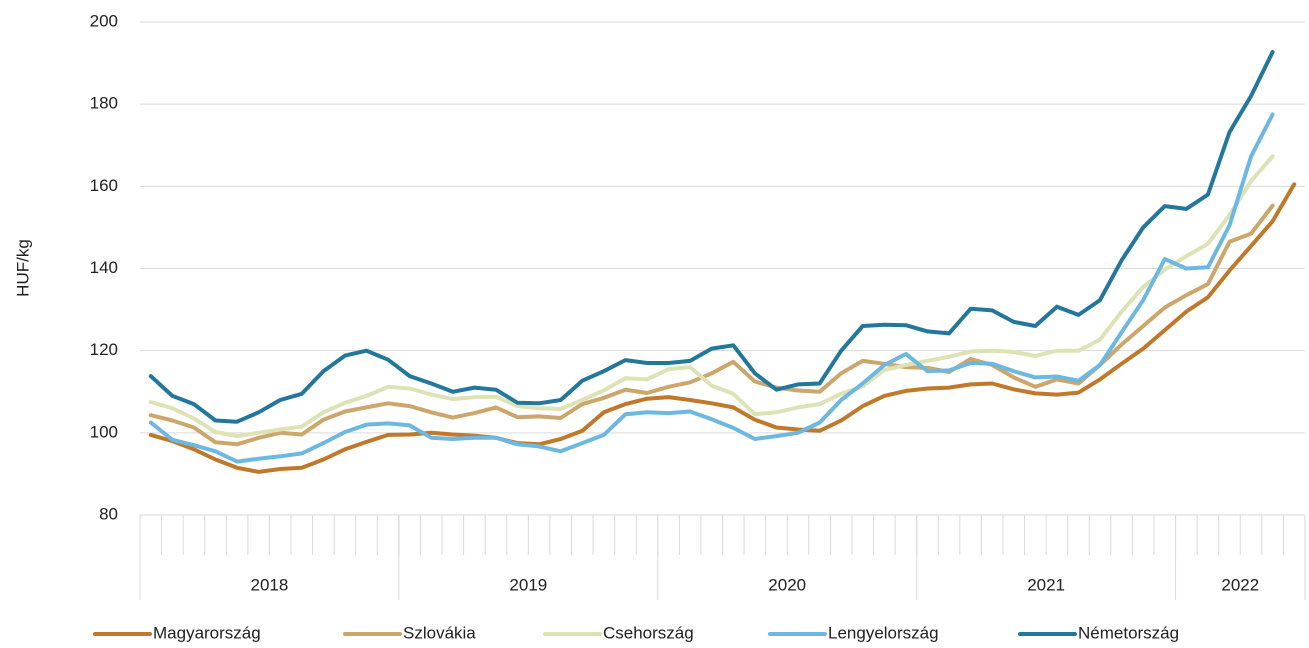 The image size is (1309, 648). Describe the element at coordinates (648, 632) in the screenshot. I see `legend-label: Csehország` at that location.